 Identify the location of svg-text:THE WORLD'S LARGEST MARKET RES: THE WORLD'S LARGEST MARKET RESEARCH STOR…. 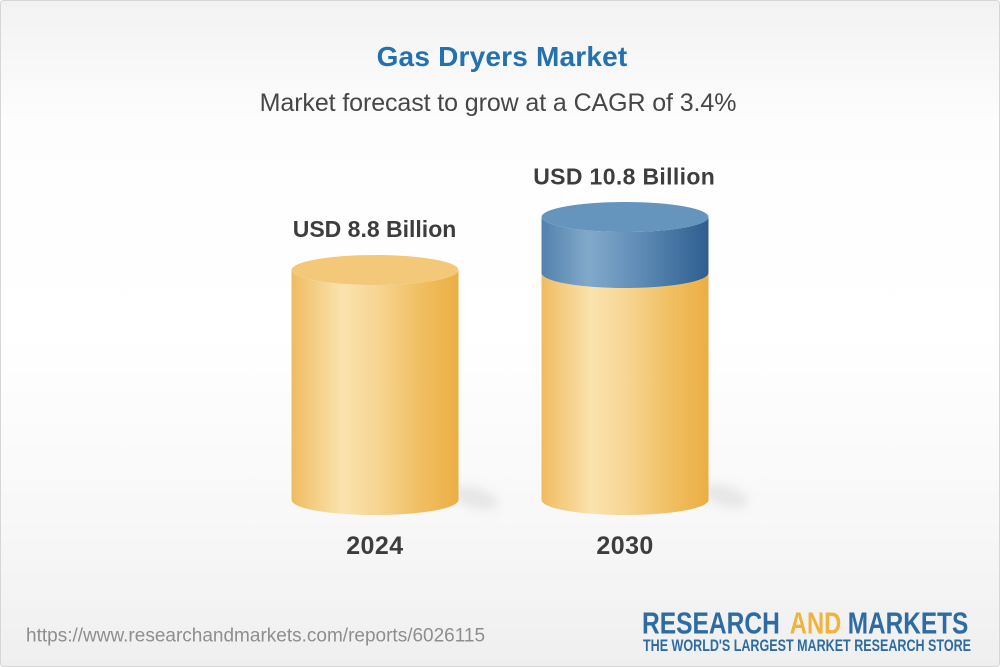
(807, 645).